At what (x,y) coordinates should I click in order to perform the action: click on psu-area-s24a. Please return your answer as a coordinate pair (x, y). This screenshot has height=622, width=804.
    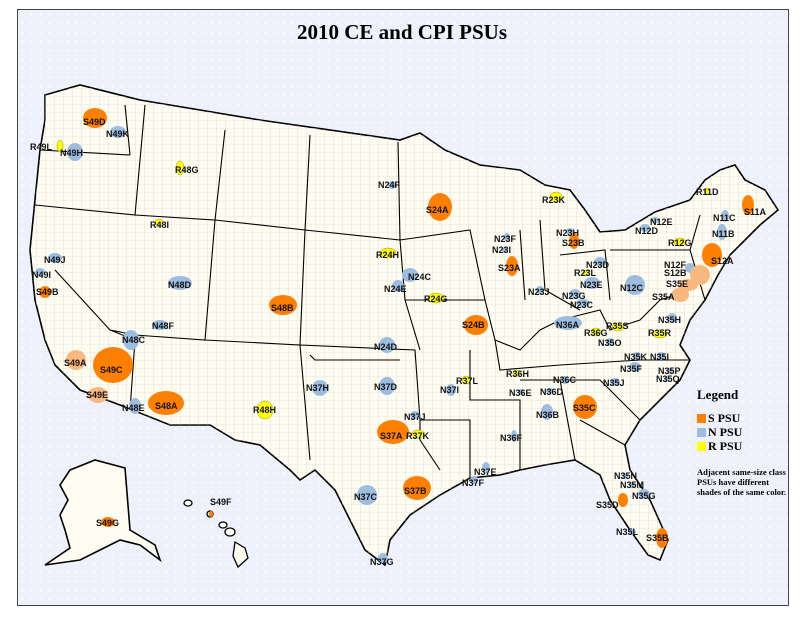
    Looking at the image, I should click on (440, 207).